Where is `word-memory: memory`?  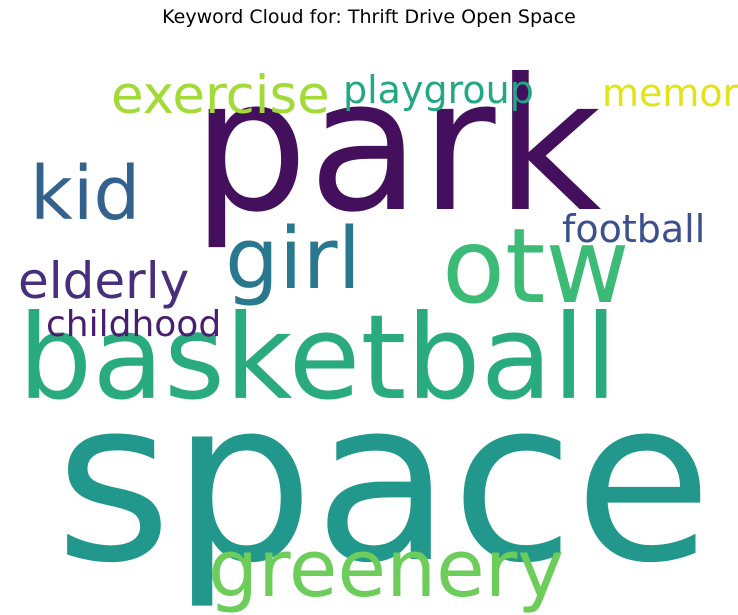 word-memory: memory is located at coordinates (670, 93).